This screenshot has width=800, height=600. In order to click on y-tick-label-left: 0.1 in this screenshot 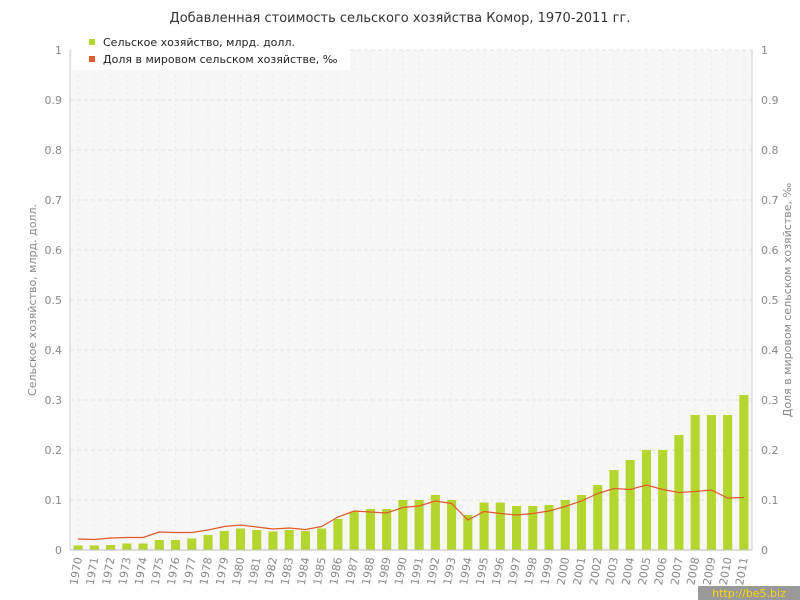, I will do `click(54, 500)`.